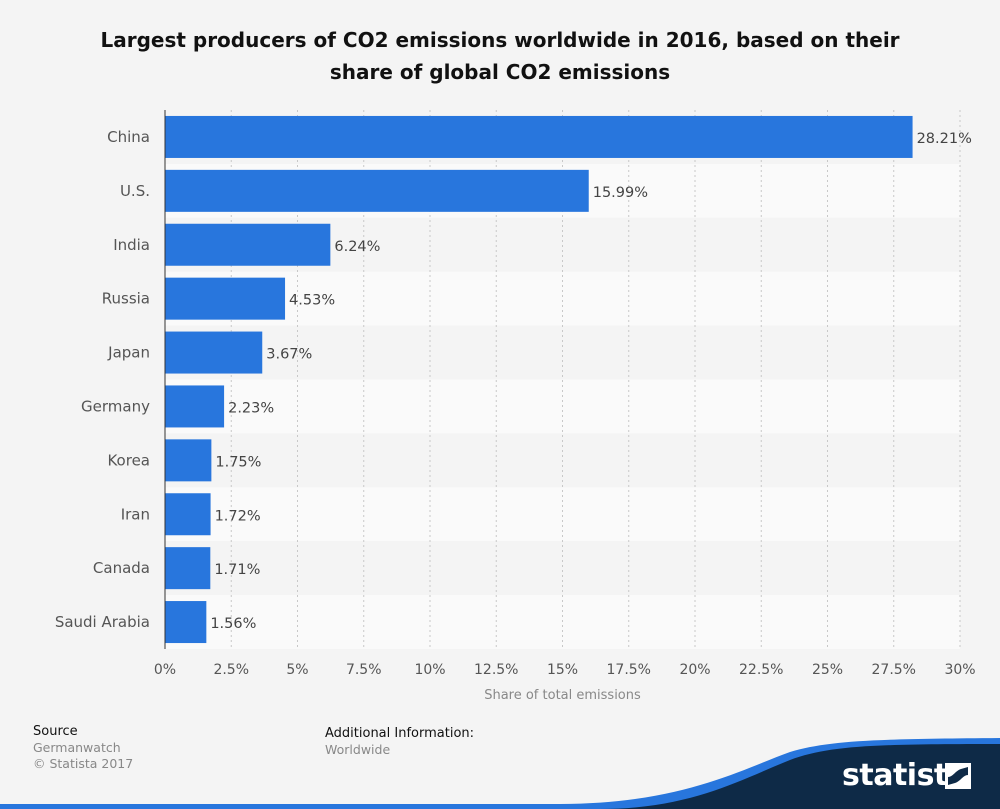 The image size is (1000, 809). Describe the element at coordinates (496, 670) in the screenshot. I see `x-tick-label: 12.5%` at that location.